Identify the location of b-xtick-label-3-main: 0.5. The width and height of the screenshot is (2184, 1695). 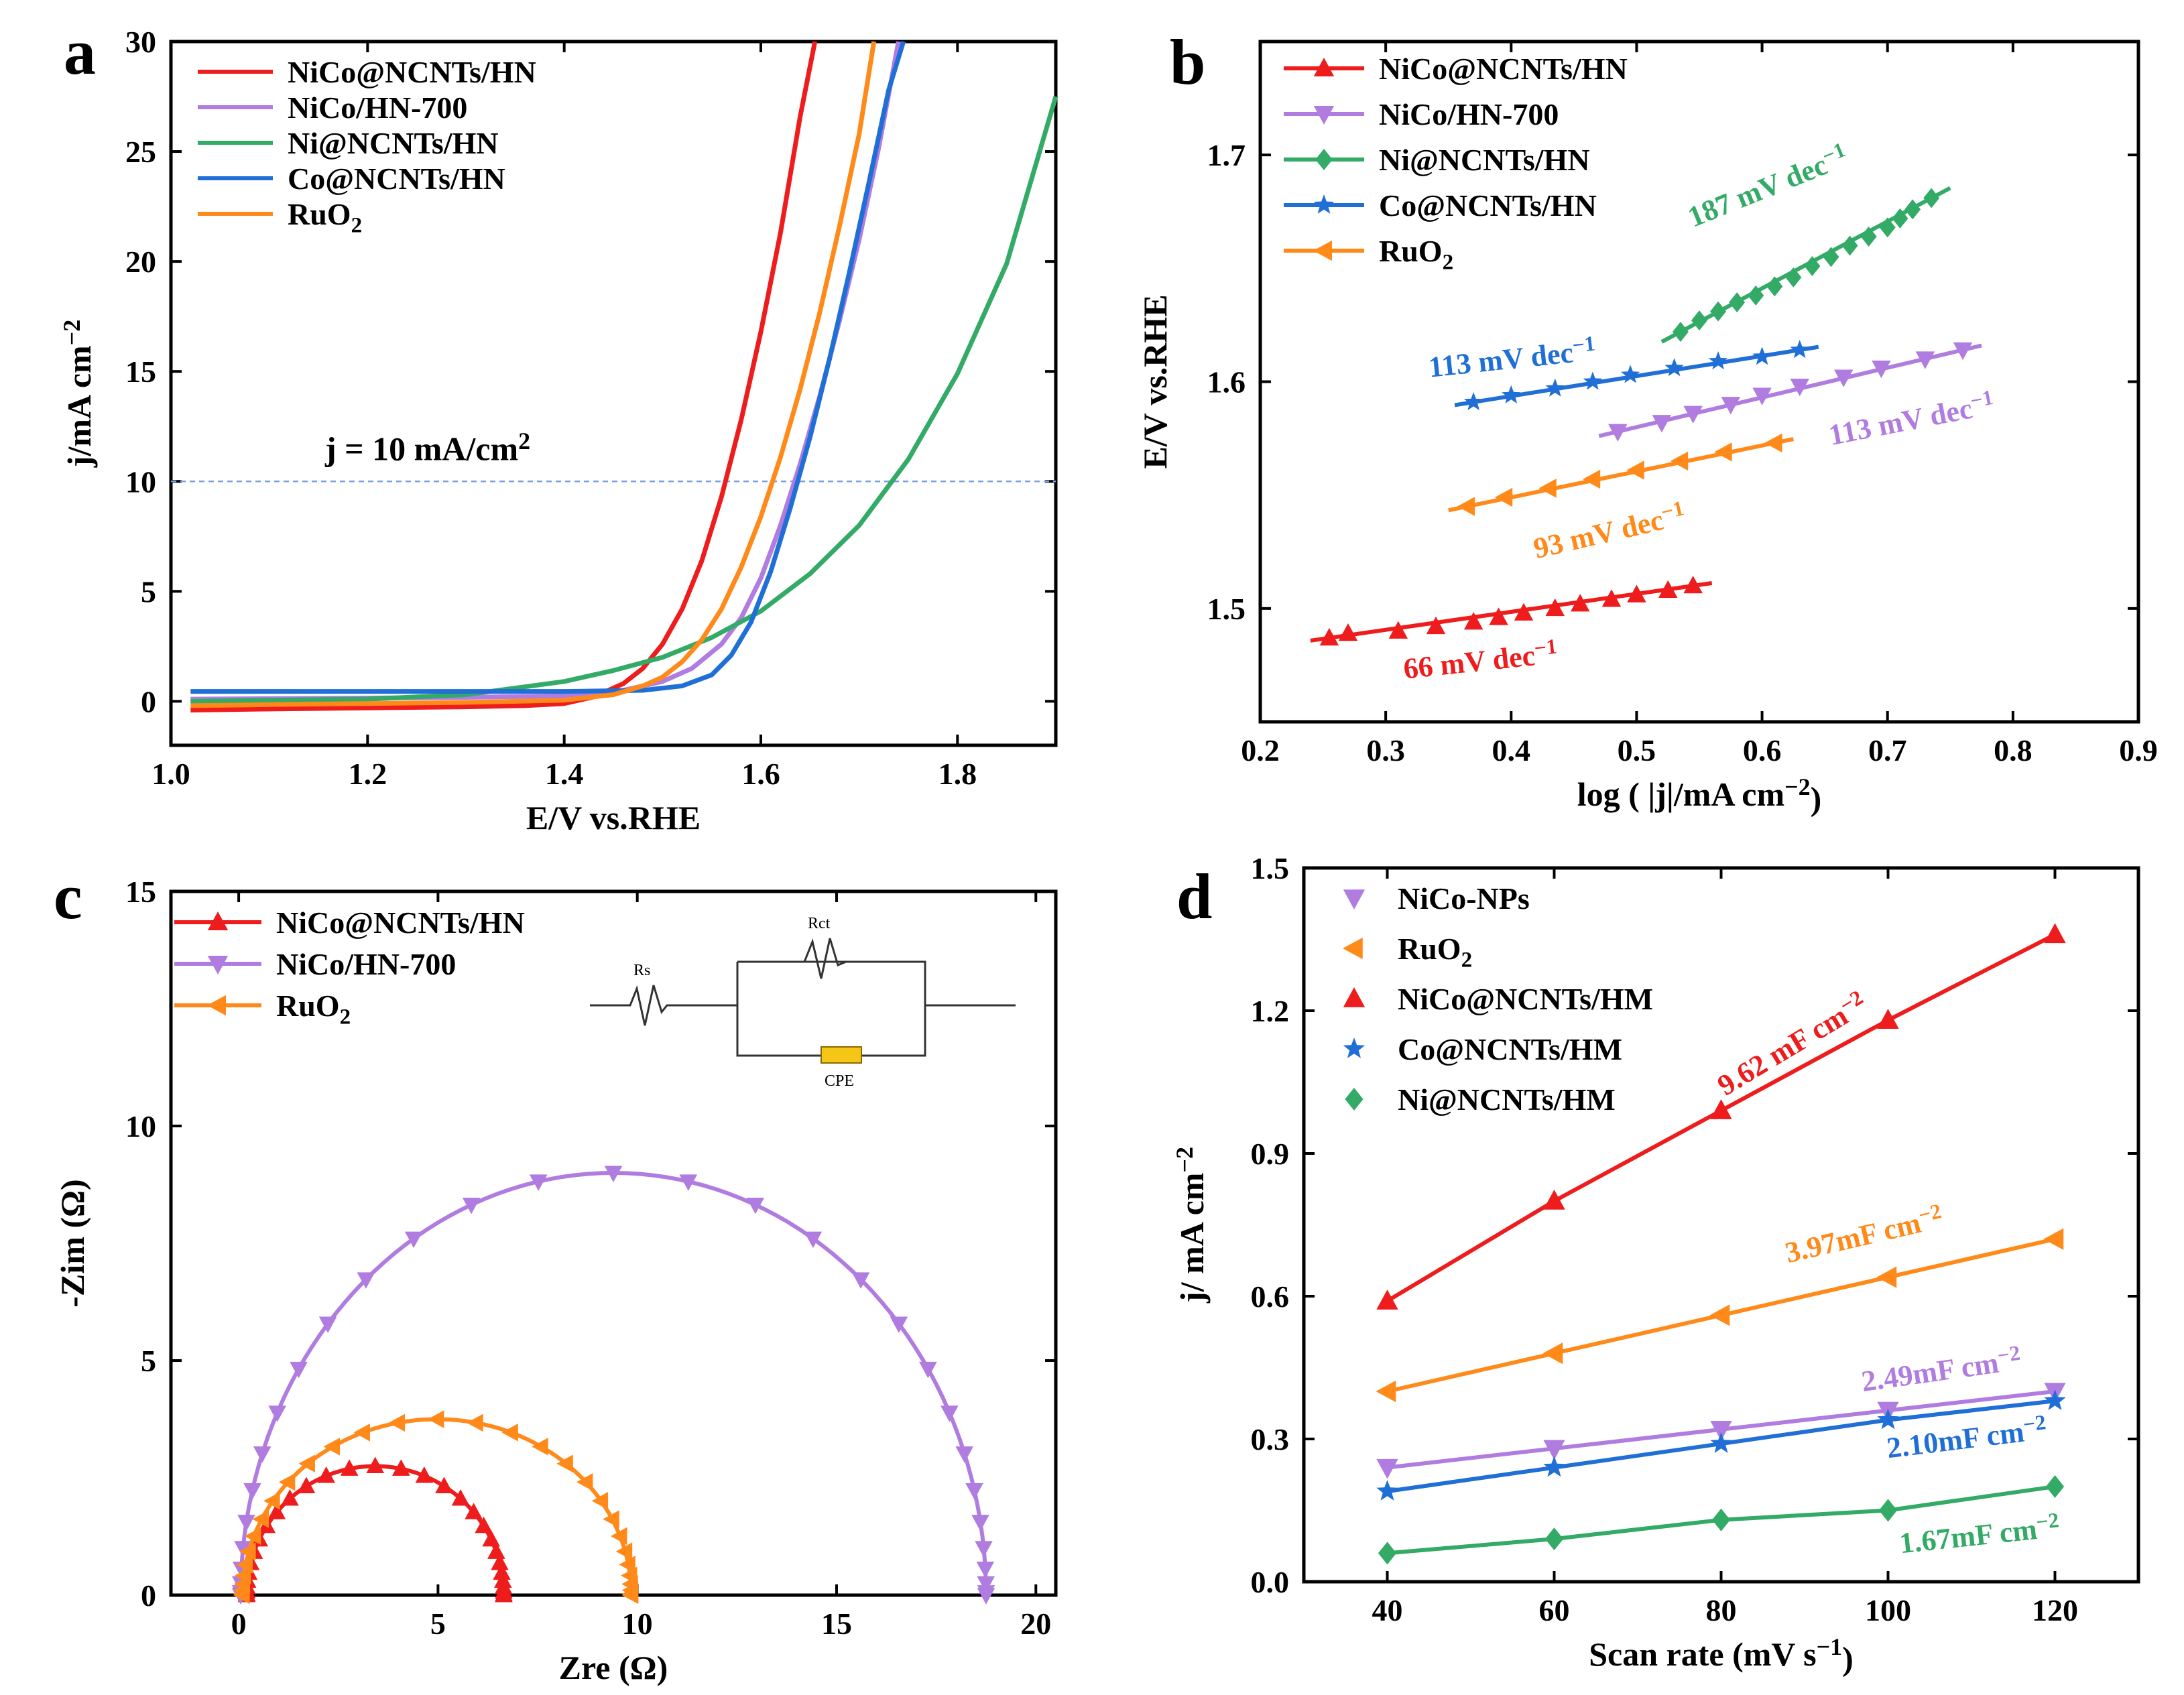
(1637, 750).